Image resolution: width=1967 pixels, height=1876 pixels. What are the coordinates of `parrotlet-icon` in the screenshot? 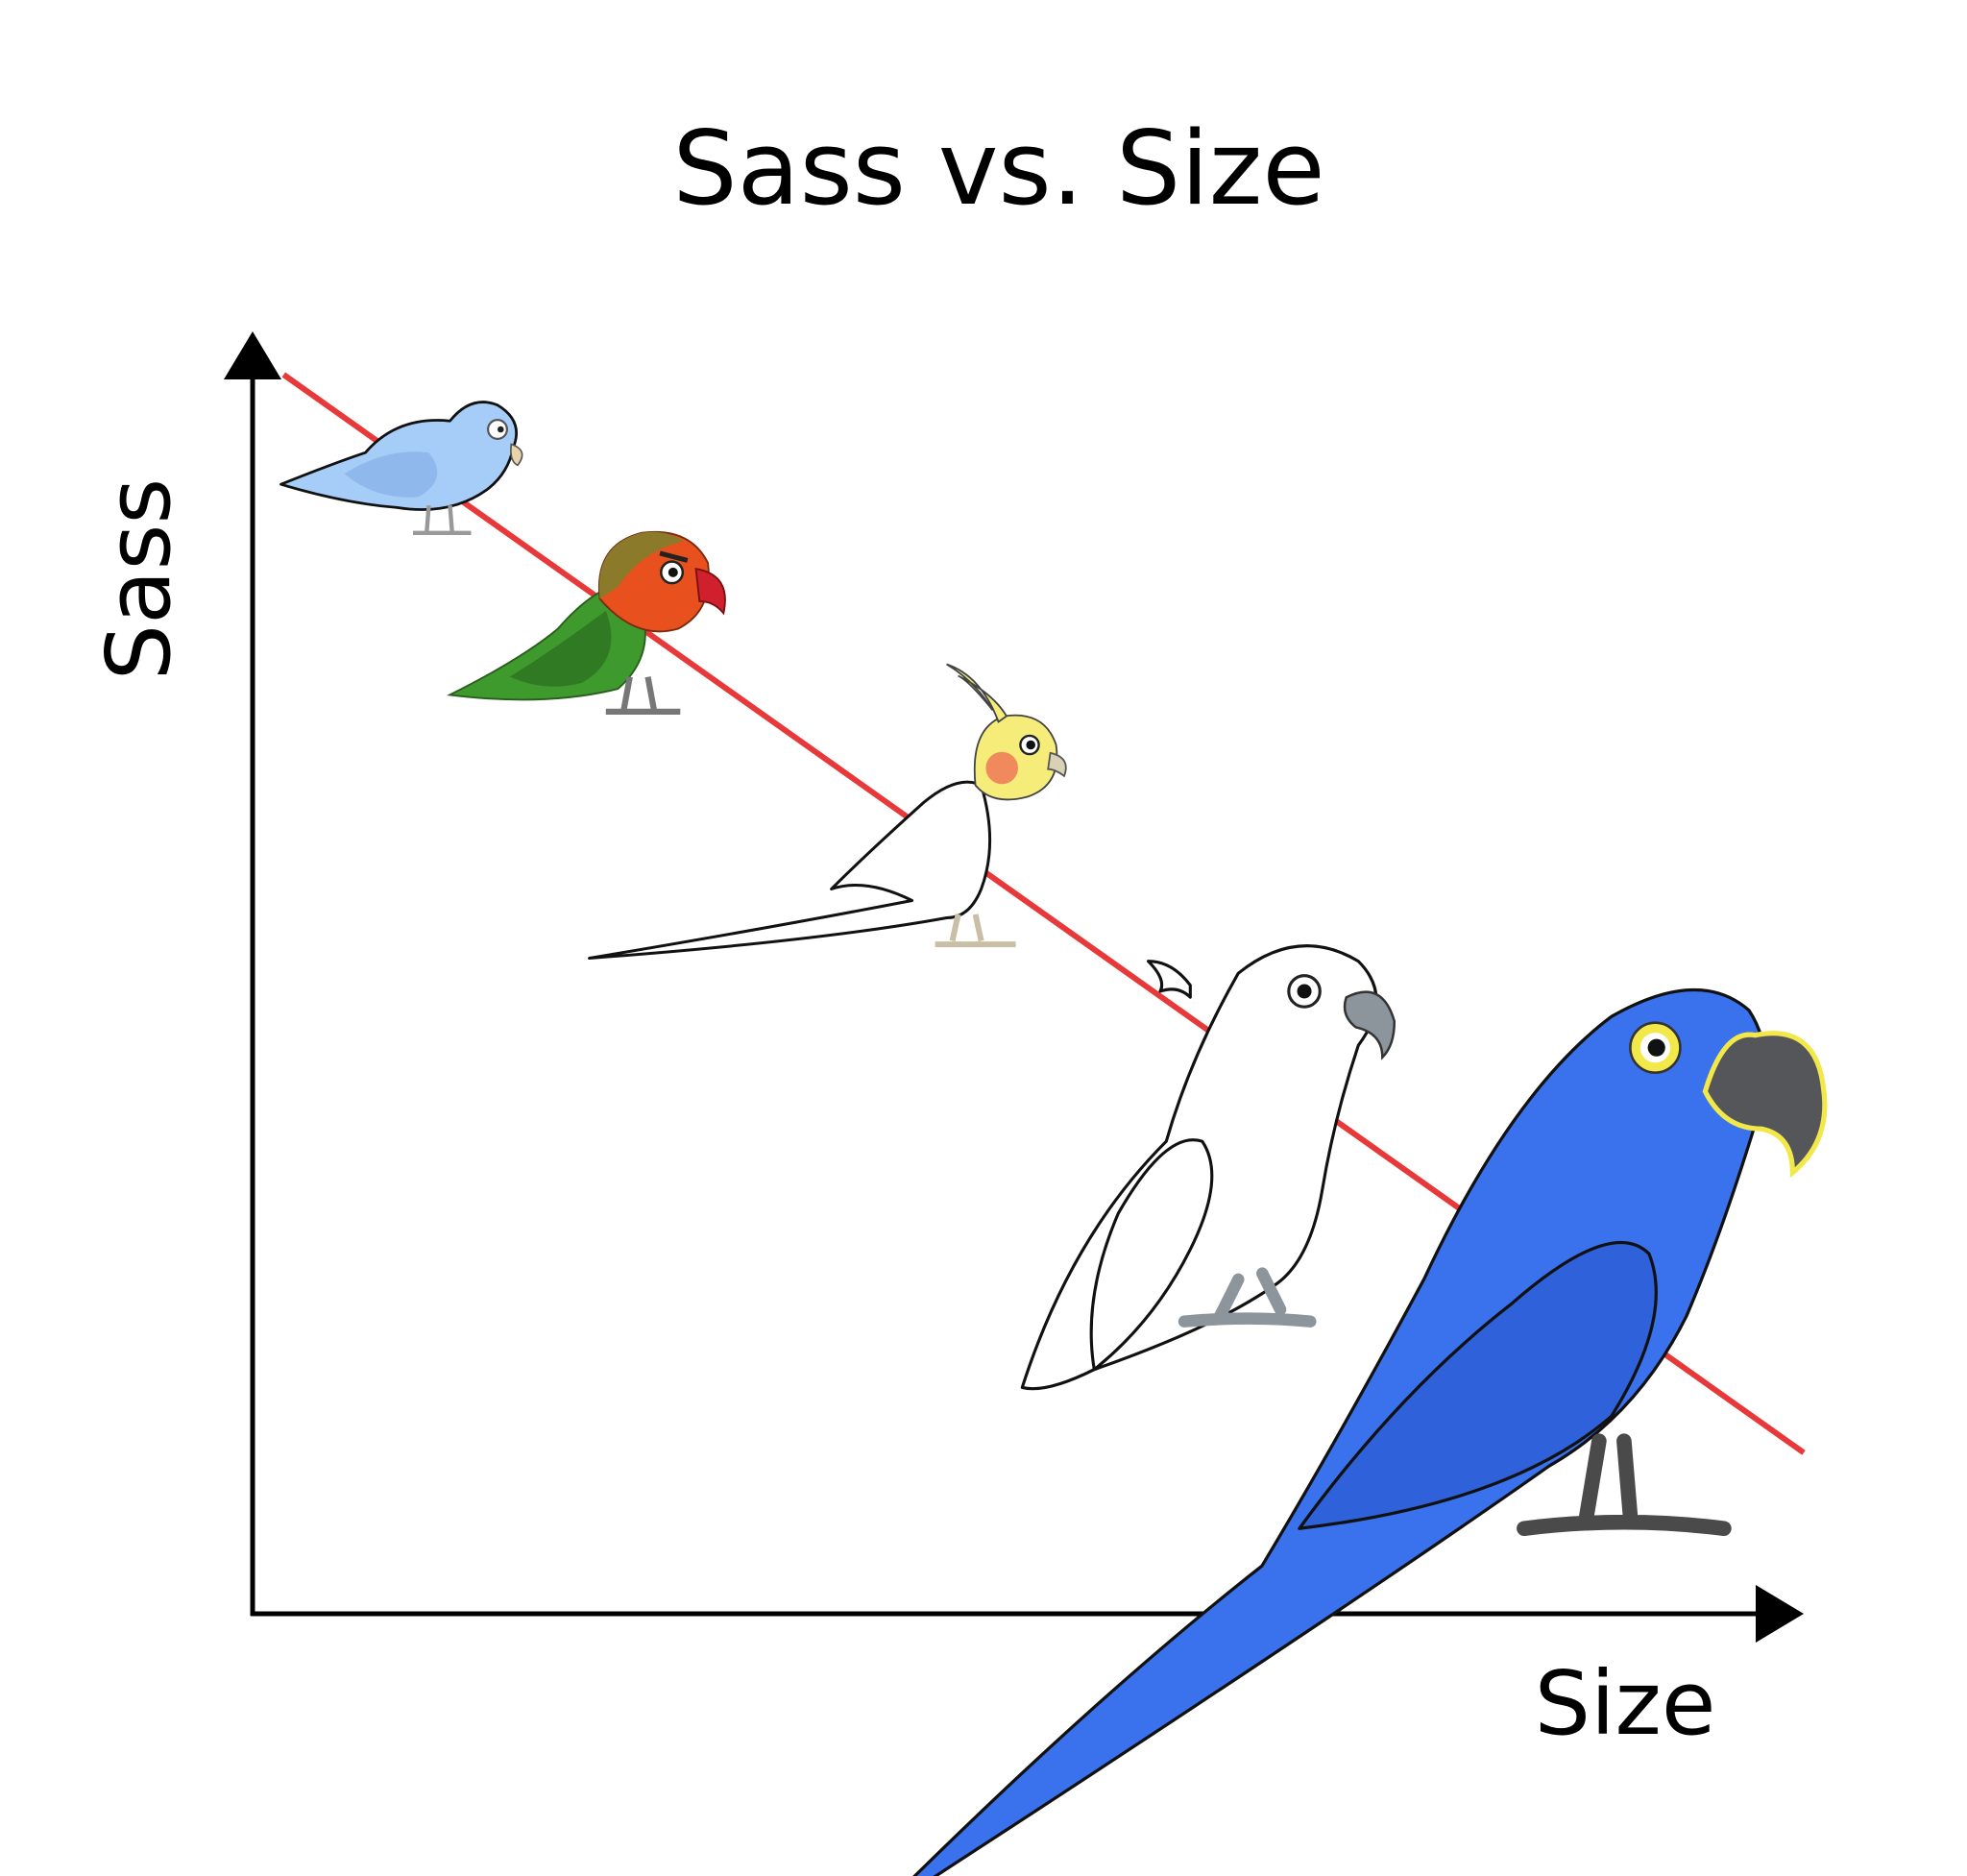 It's located at (401, 469).